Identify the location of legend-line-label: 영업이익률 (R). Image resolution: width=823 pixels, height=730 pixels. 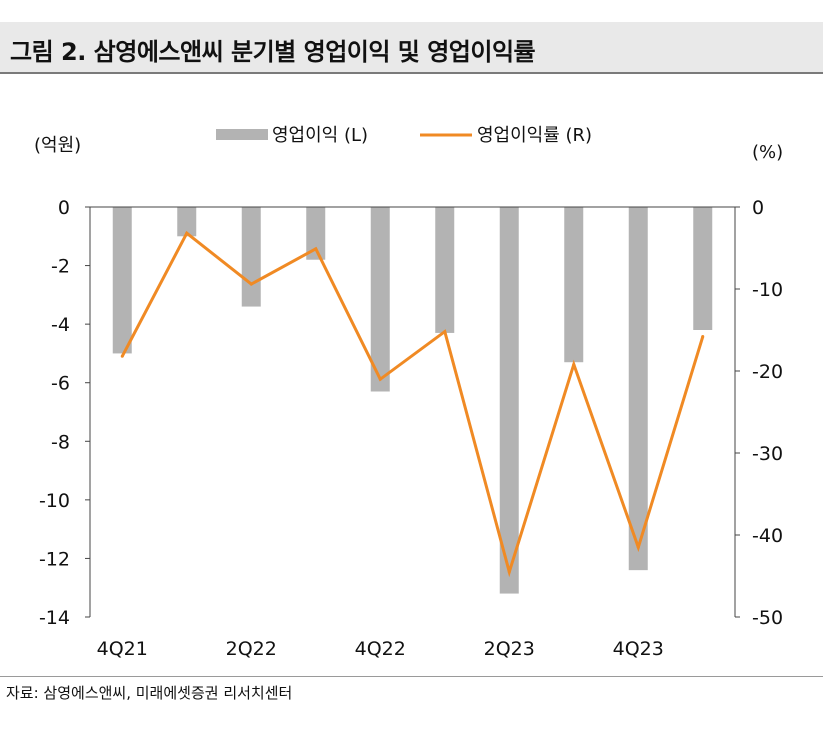
(534, 135).